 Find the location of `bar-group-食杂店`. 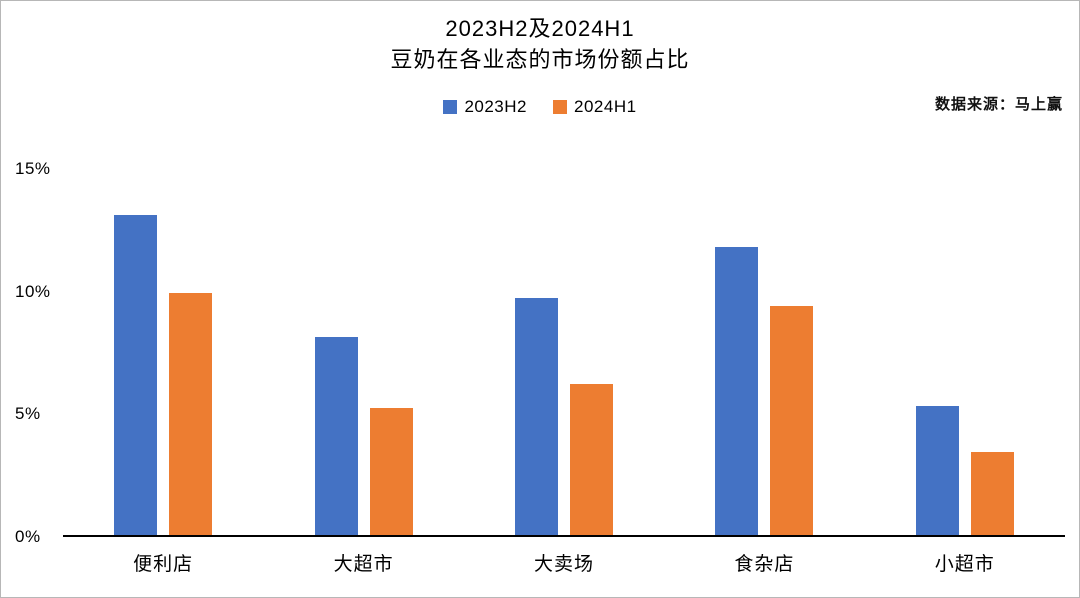

bar-group-食杂店 is located at coordinates (764, 352).